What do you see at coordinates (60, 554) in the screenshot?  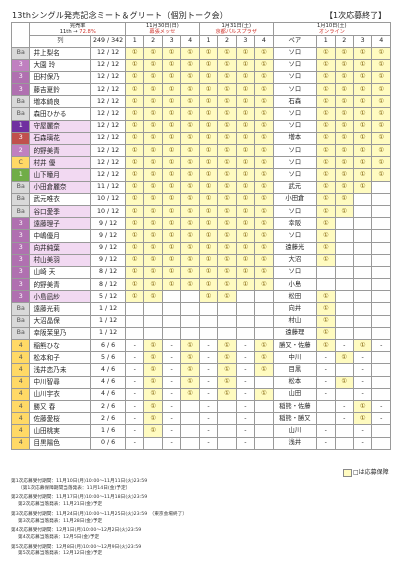 I see `note-line: 第5次応募当落発表：12月12日(金)予定` at bounding box center [60, 554].